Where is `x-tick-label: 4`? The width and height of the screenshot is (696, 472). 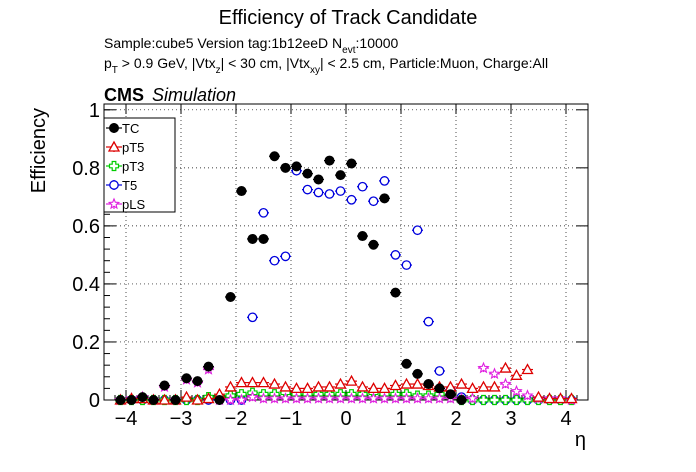 x-tick-label: 4 is located at coordinates (565, 419).